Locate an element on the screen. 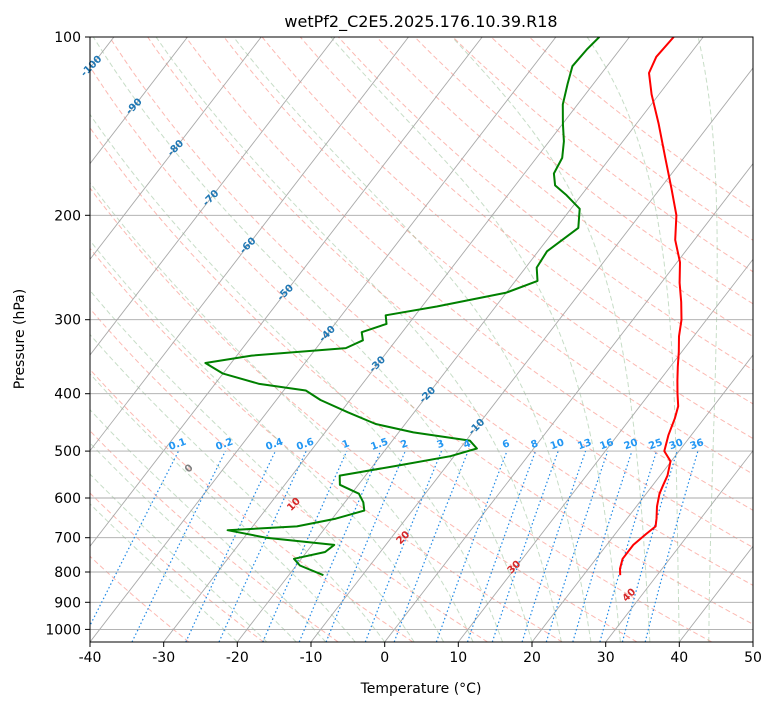 The image size is (775, 708). x-tick-label: 50 is located at coordinates (753, 658).